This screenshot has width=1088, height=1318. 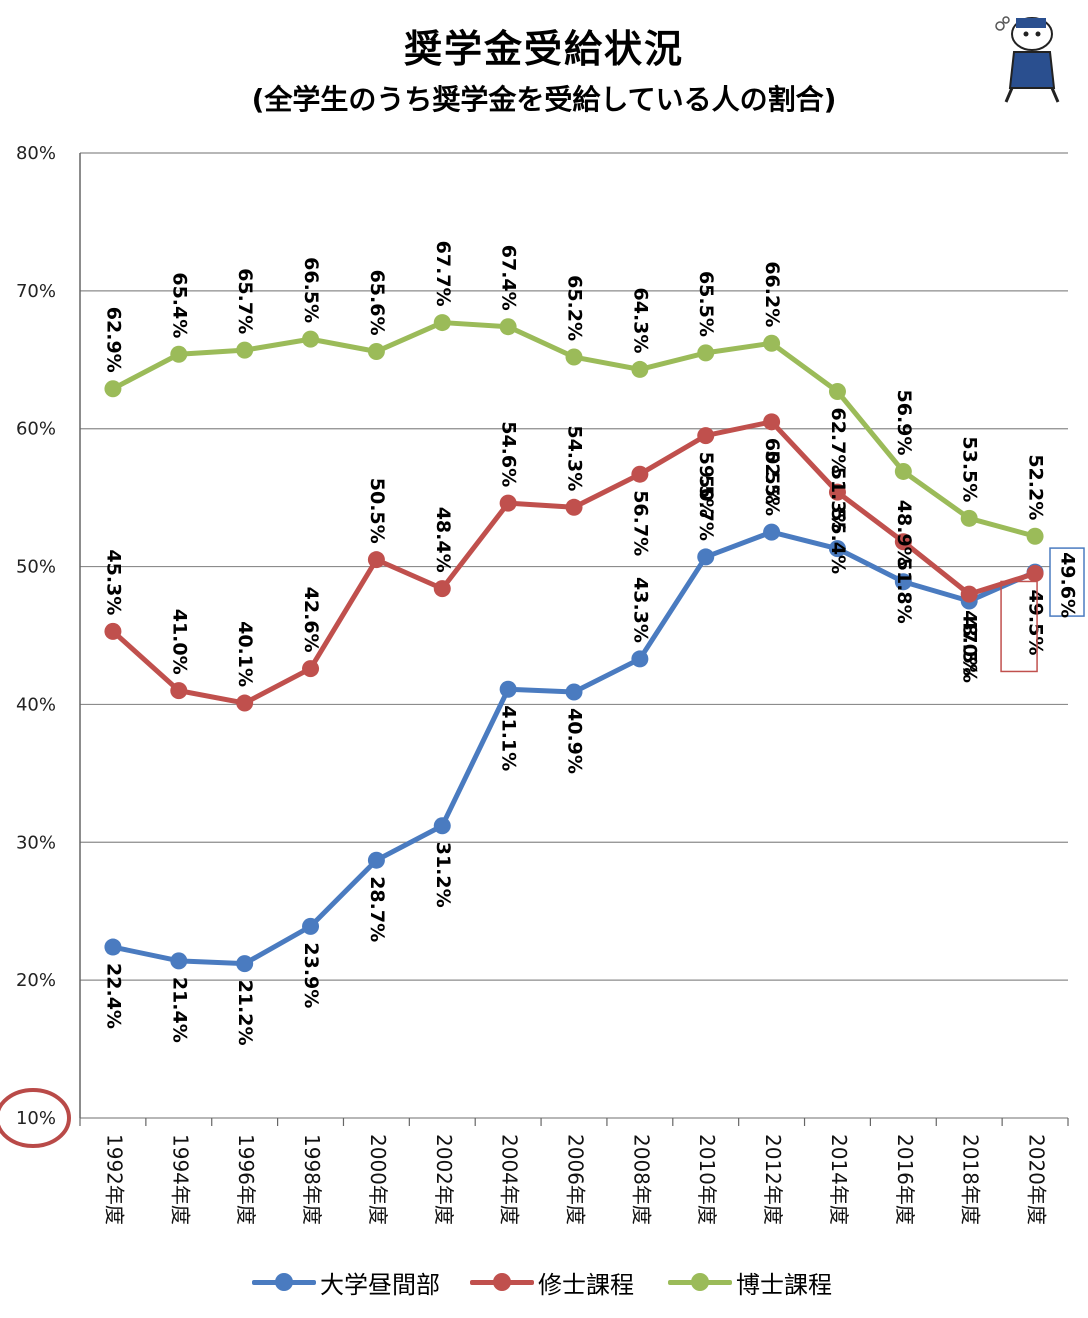 I want to click on data-label-doctoral: 65.4%, so click(x=179, y=305).